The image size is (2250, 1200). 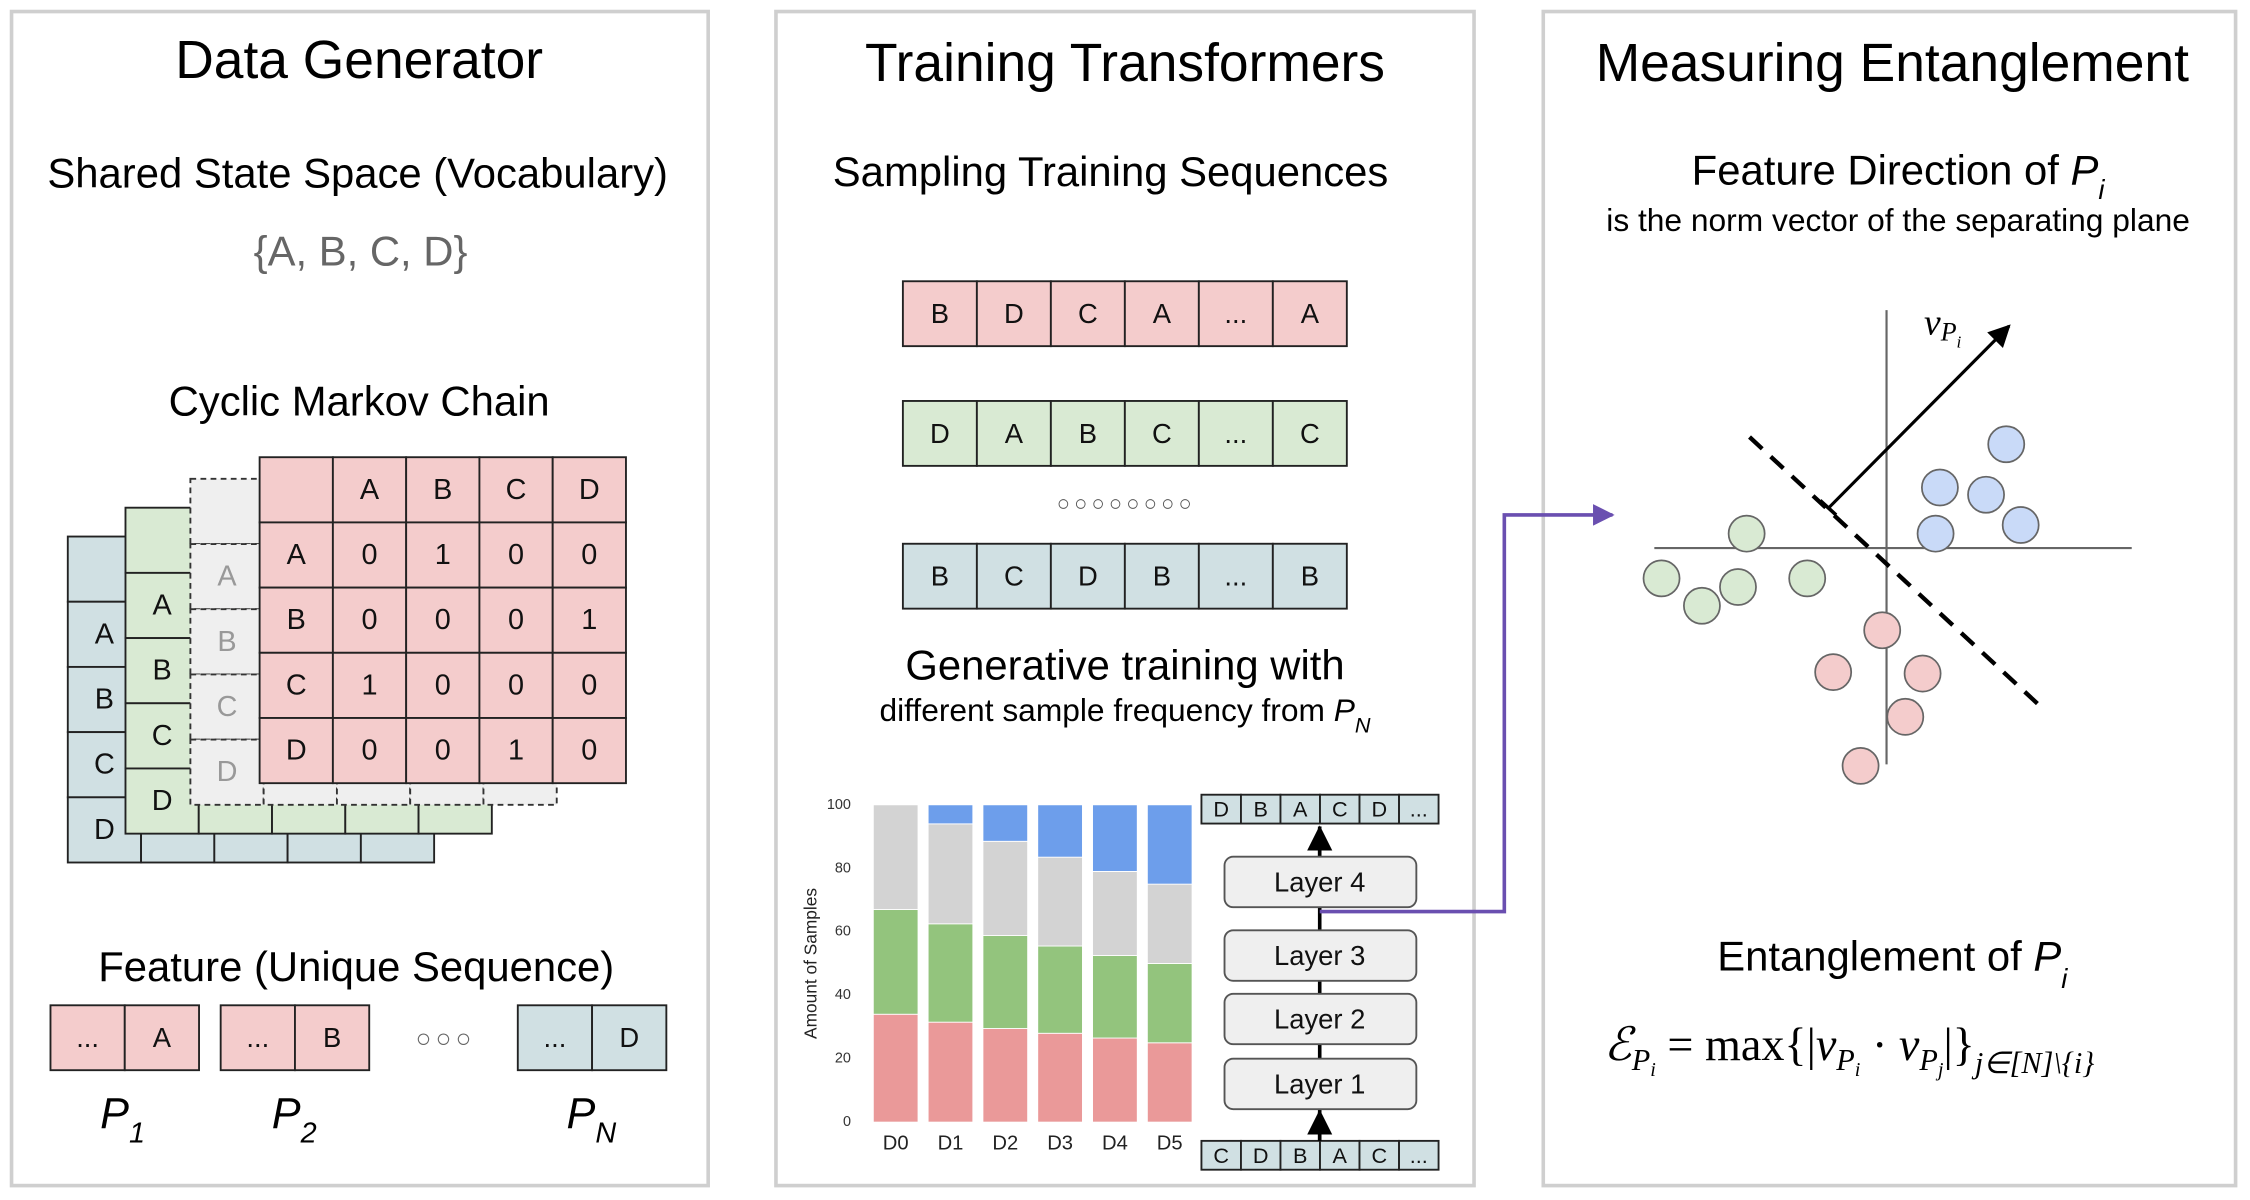 What do you see at coordinates (1125, 63) in the screenshot?
I see `panel2-title: Training Transformers` at bounding box center [1125, 63].